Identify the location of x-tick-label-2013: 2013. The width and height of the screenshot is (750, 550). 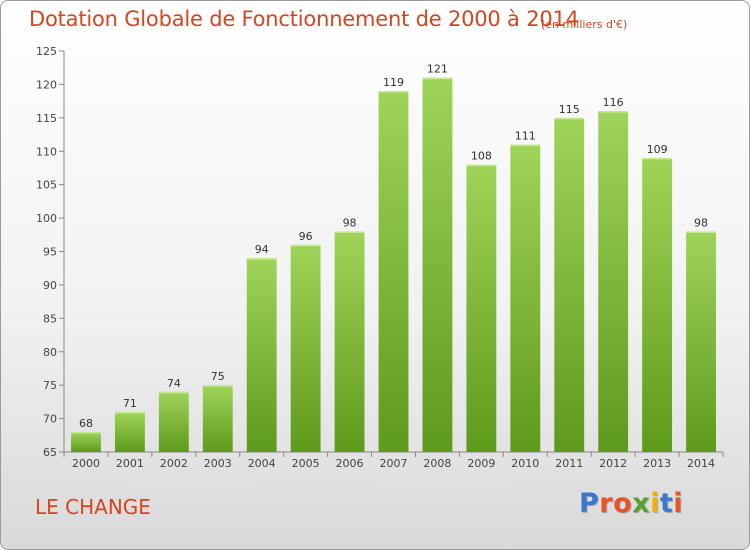
(657, 463).